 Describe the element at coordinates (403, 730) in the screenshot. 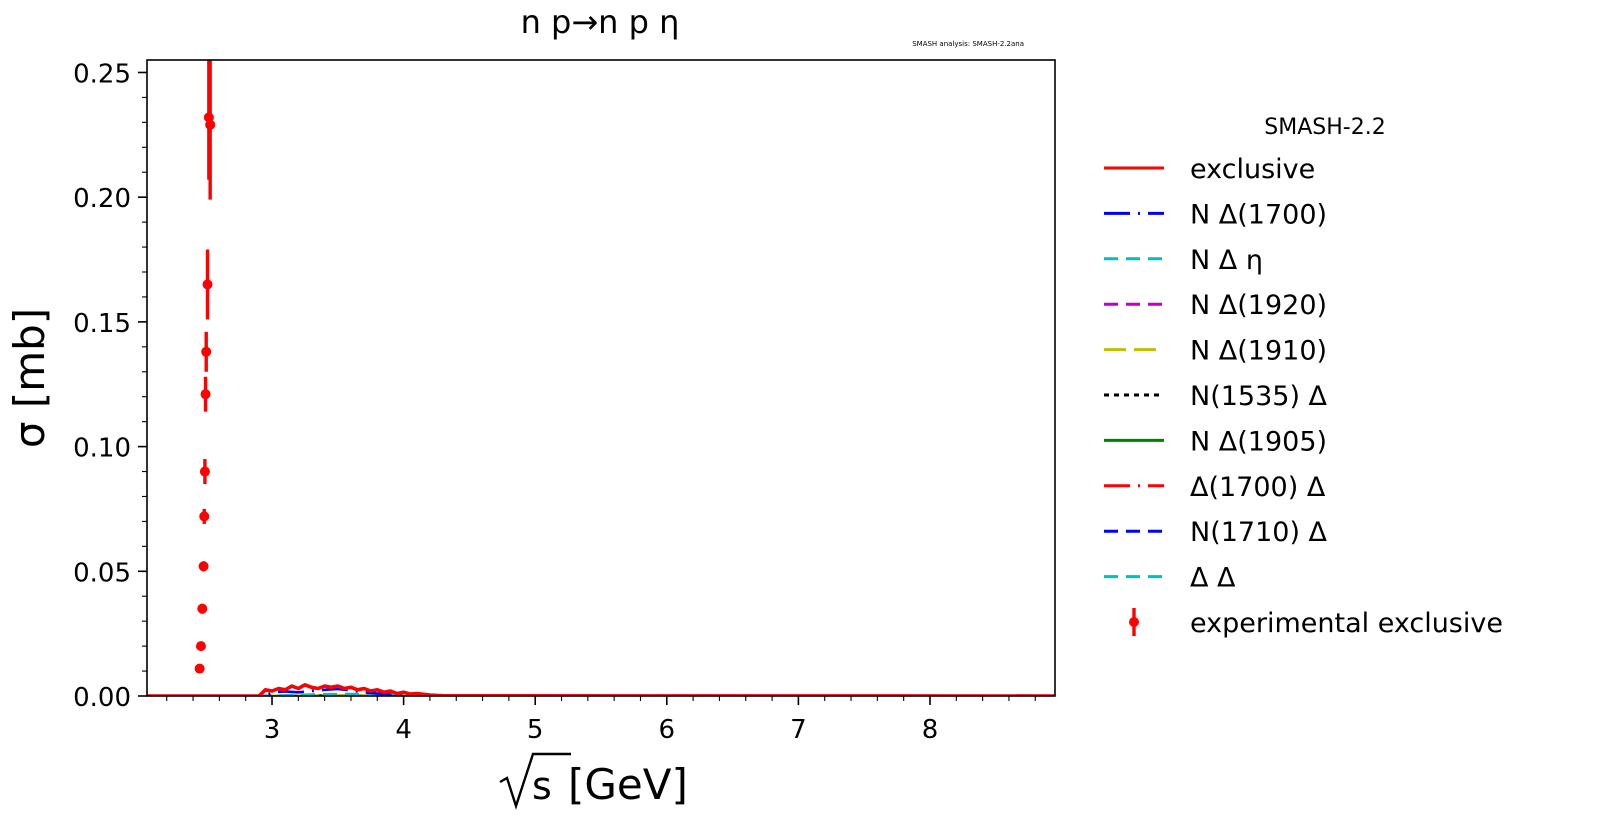

I see `x-tick-label: 4` at that location.